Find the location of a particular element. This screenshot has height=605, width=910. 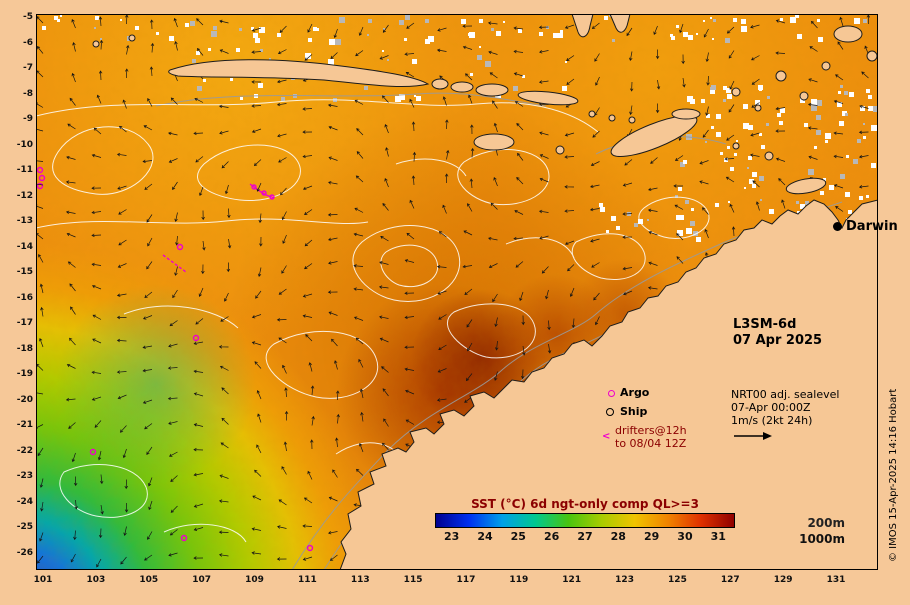

y-axis-tick: -14 is located at coordinates (24, 246).